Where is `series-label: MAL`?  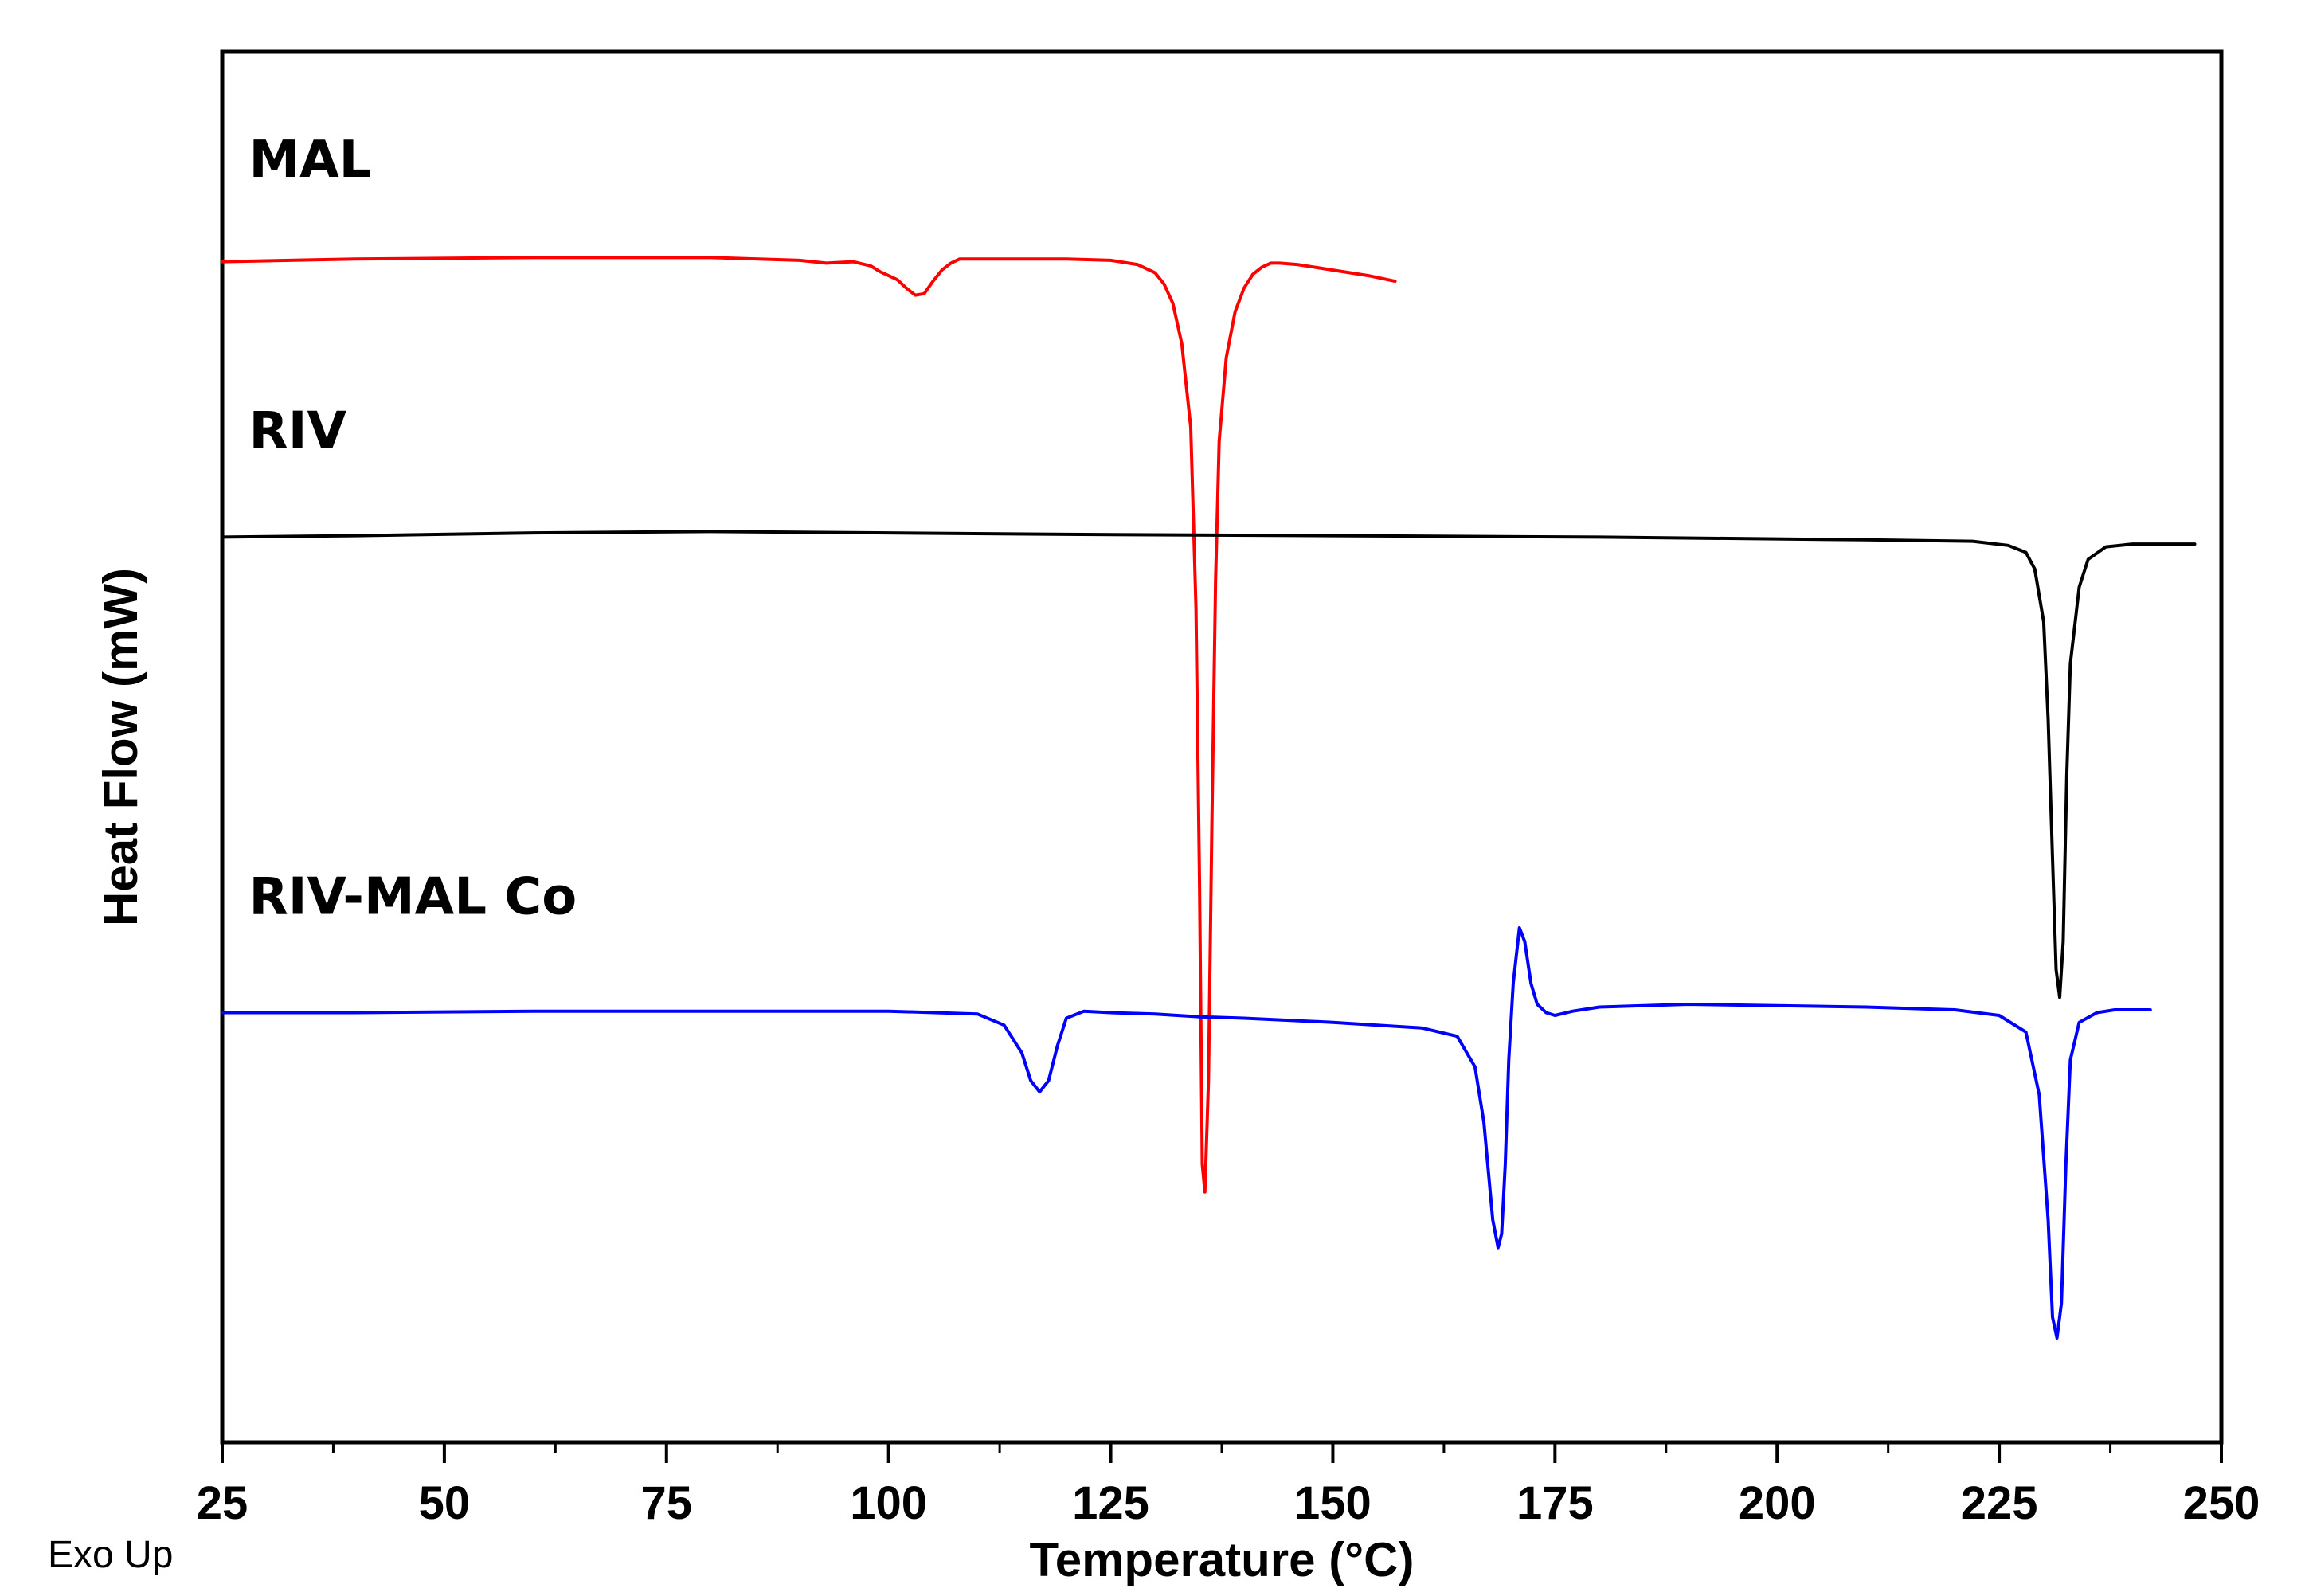 series-label: MAL is located at coordinates (309, 160).